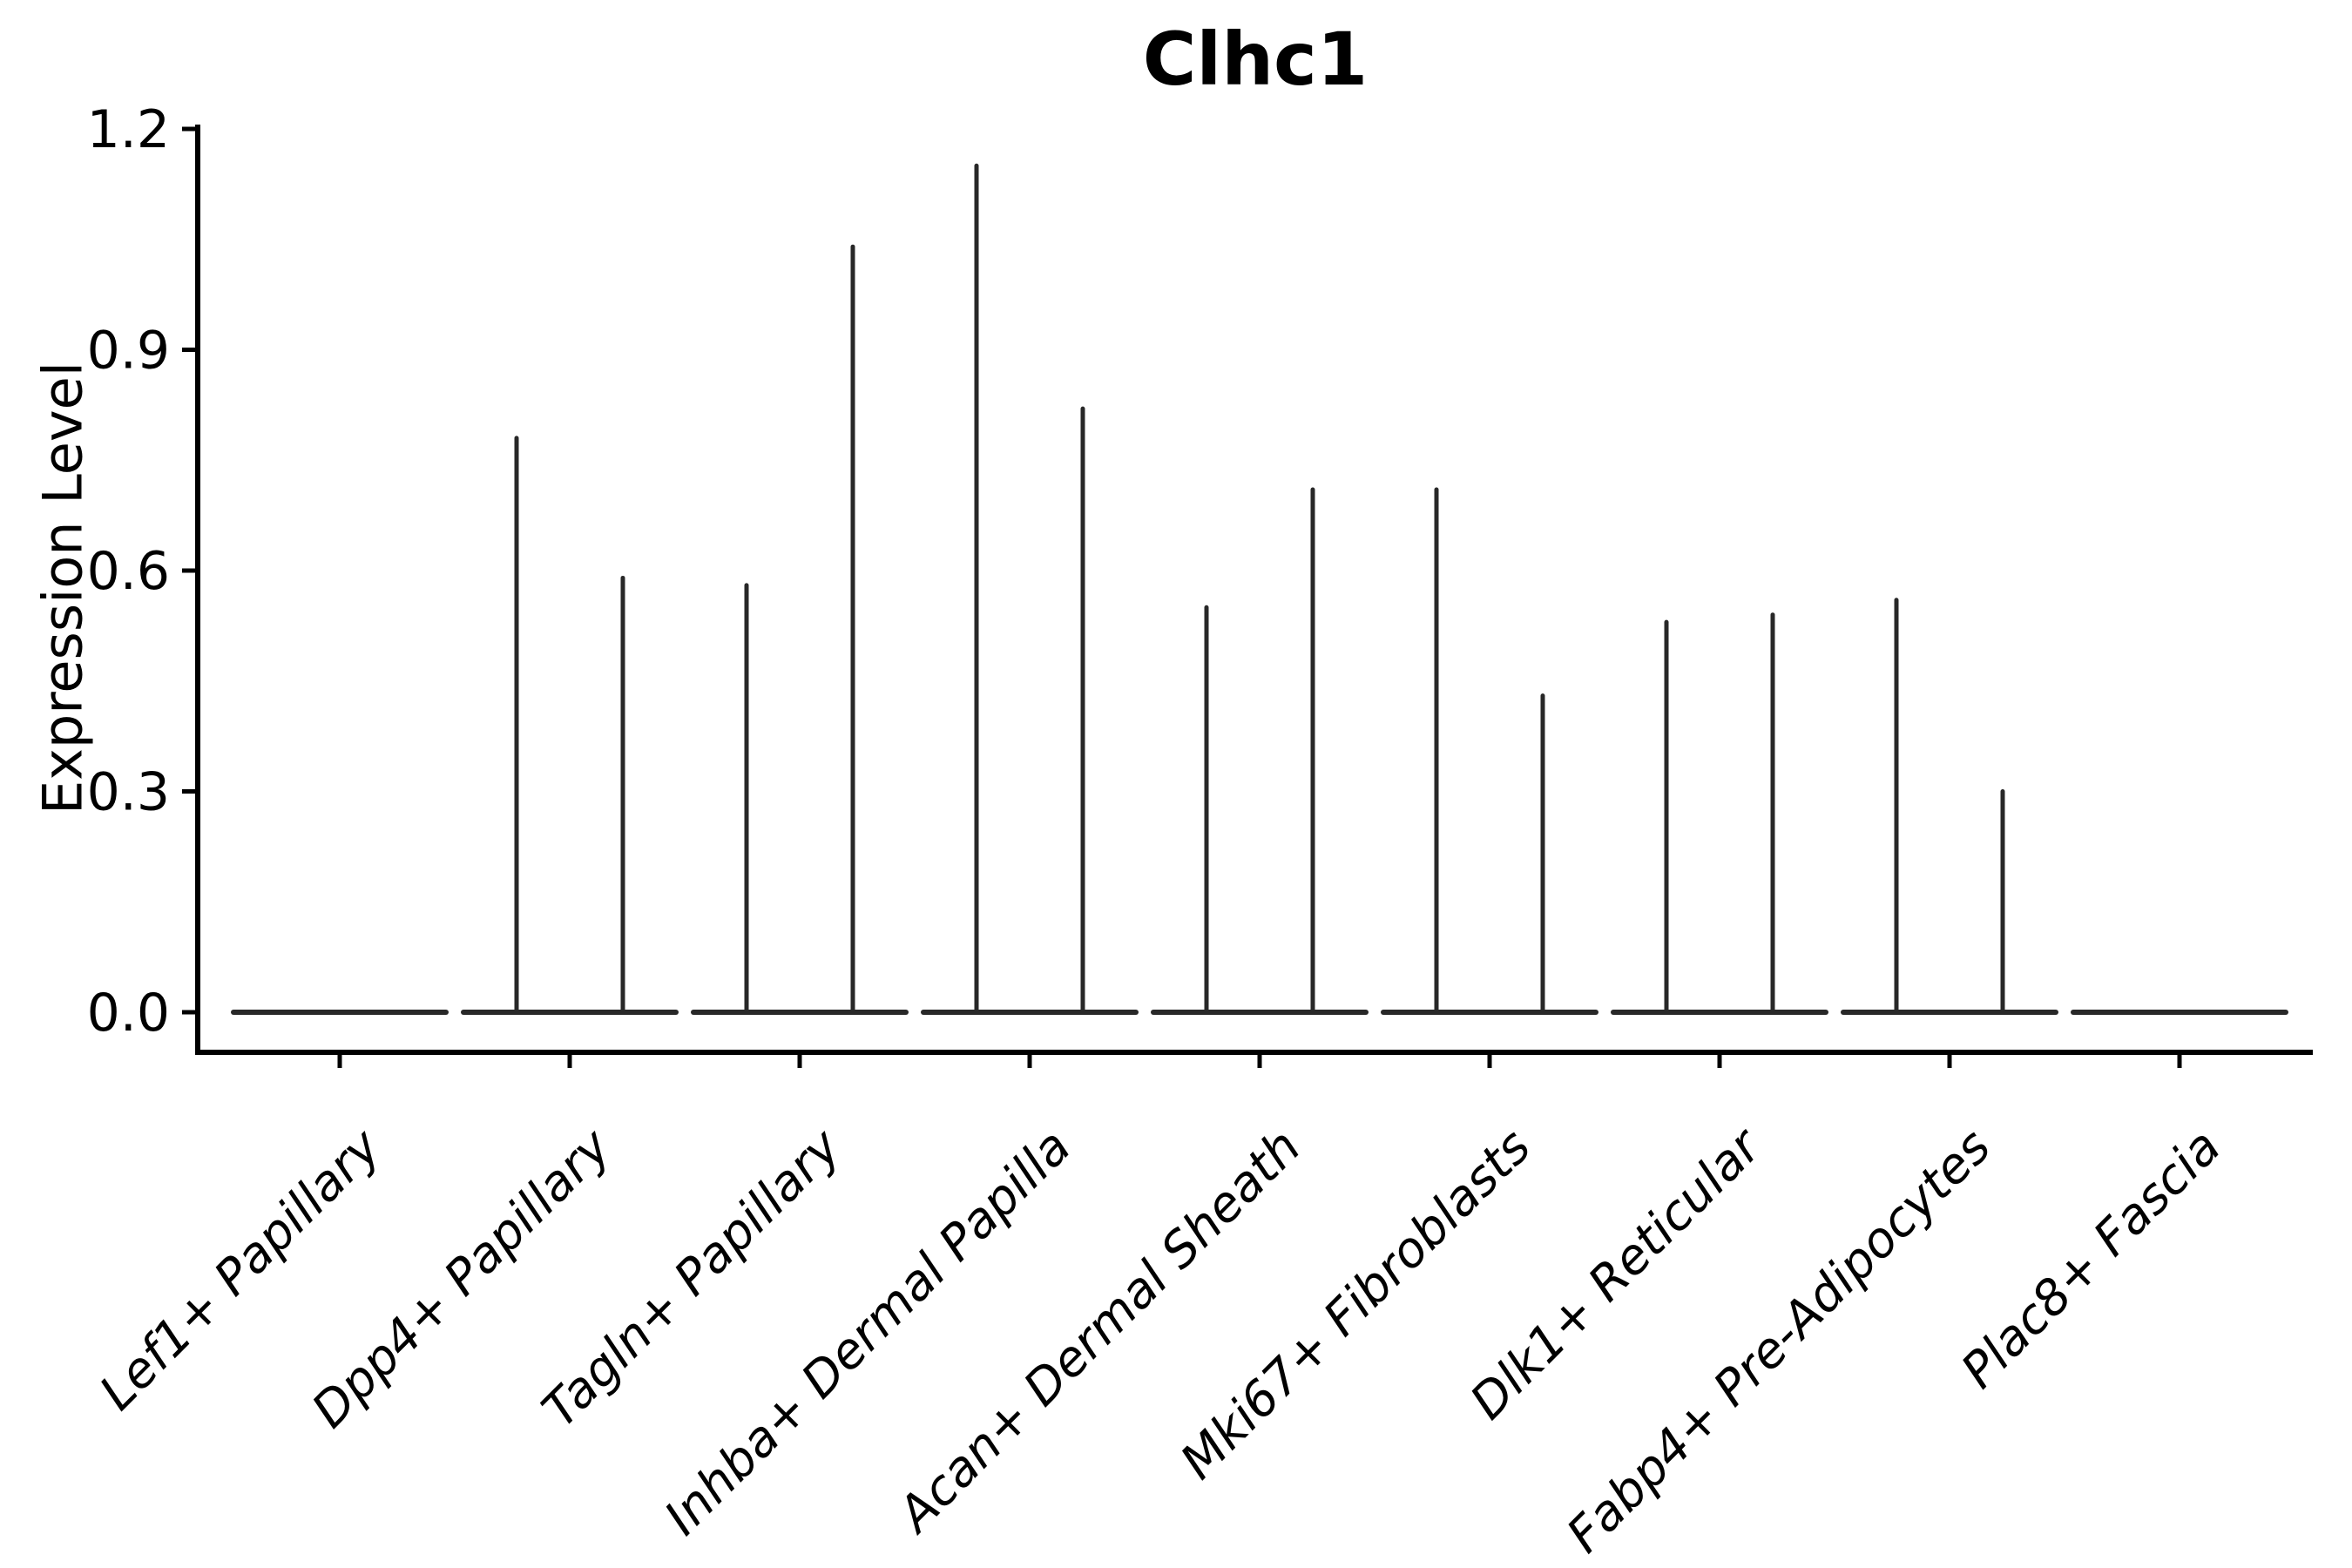 The image size is (2352, 1568). I want to click on y-tick-label: 0.0, so click(129, 1014).